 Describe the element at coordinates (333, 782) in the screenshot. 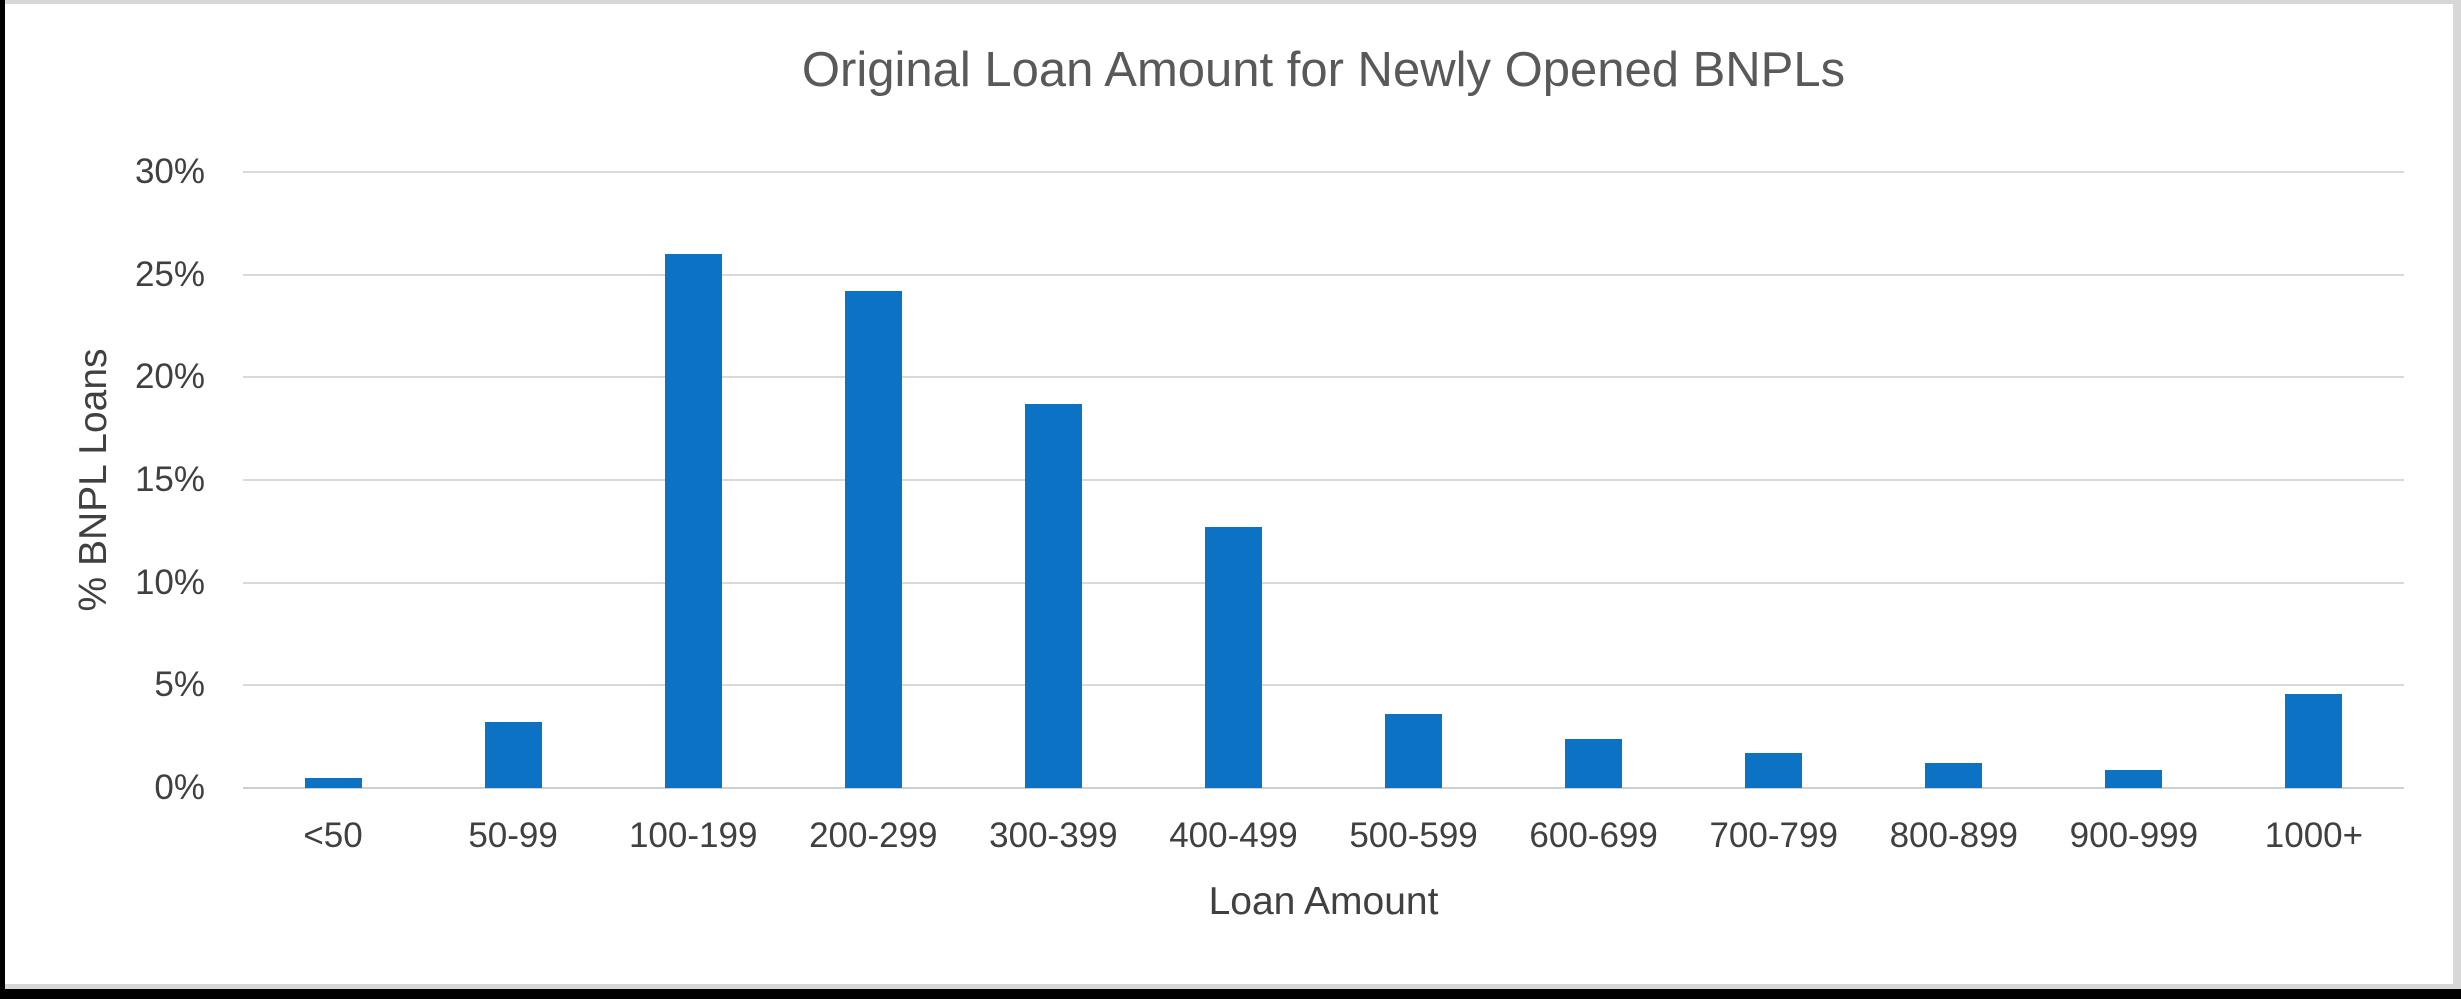

I see `bar-<50` at that location.